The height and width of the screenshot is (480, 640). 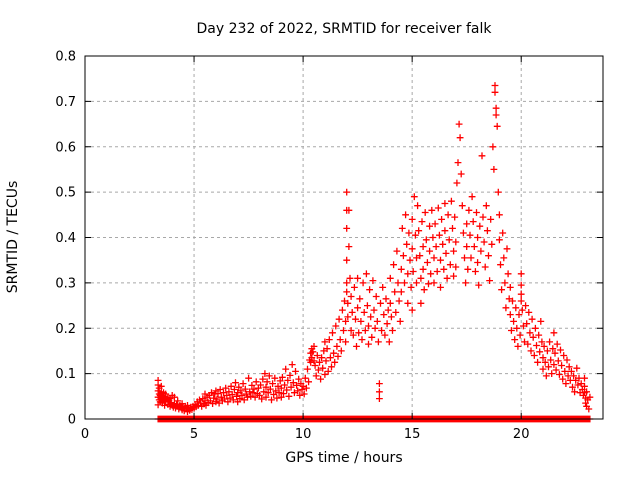 I want to click on y-tick-label: 0.4, so click(x=65, y=238).